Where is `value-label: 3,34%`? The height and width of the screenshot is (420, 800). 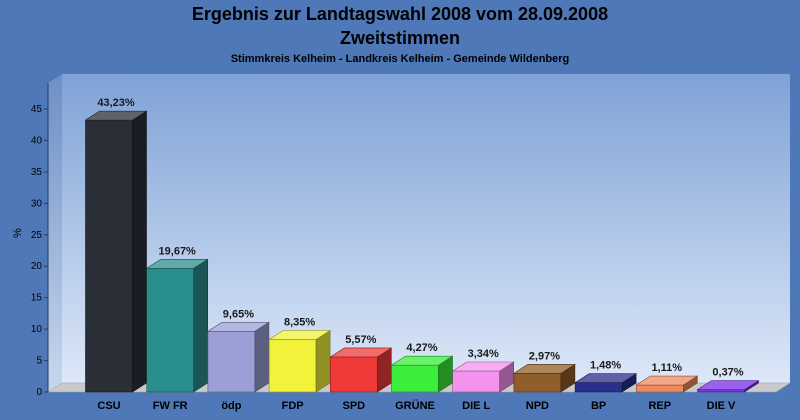 value-label: 3,34% is located at coordinates (483, 354).